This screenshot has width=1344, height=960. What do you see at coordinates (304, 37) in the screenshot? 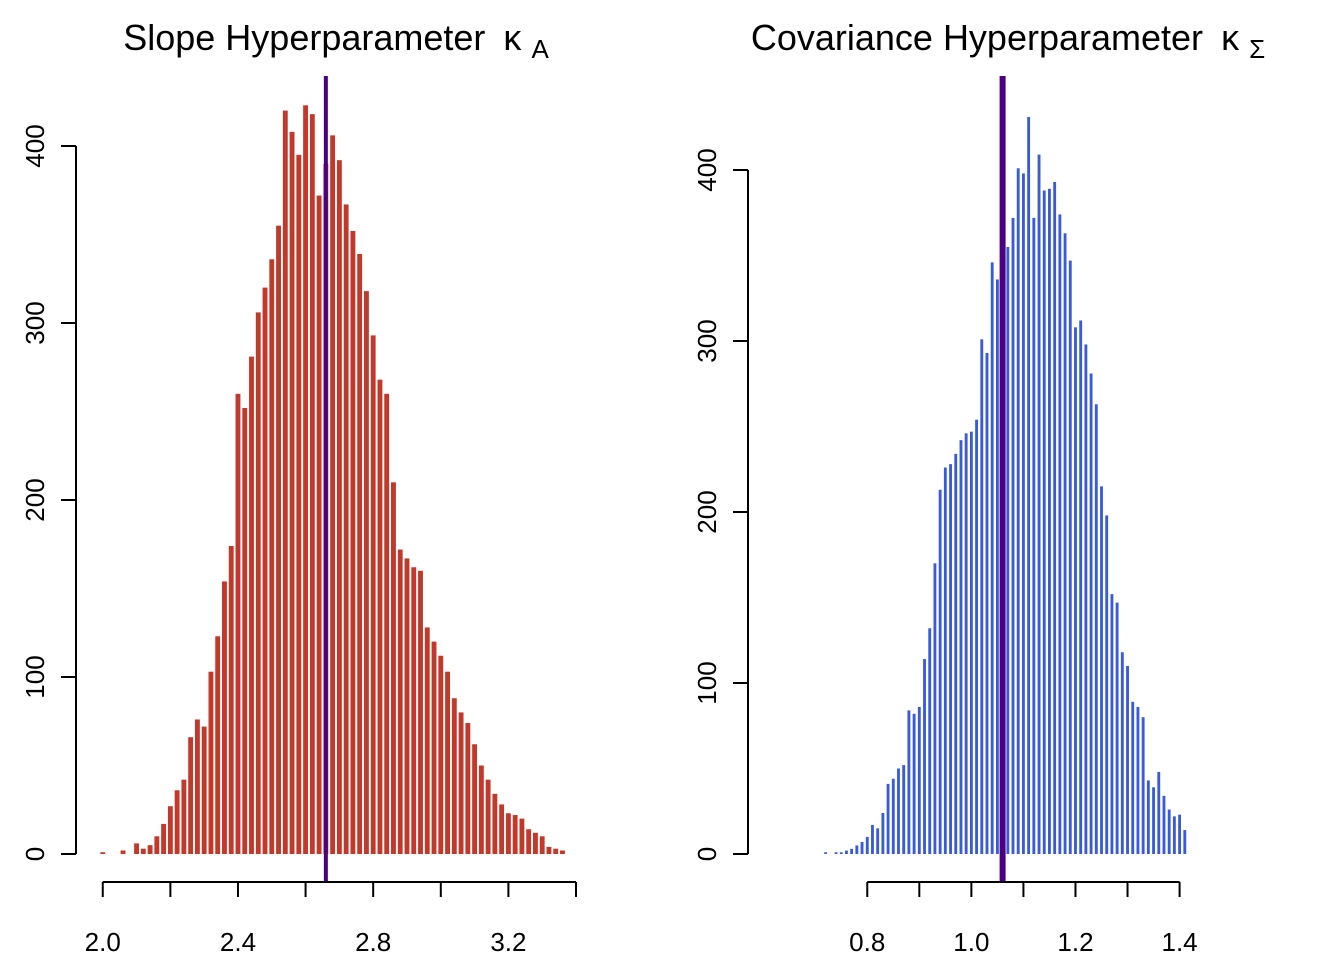
I see `chart-title-slope-text: Slope Hyperparameter` at bounding box center [304, 37].